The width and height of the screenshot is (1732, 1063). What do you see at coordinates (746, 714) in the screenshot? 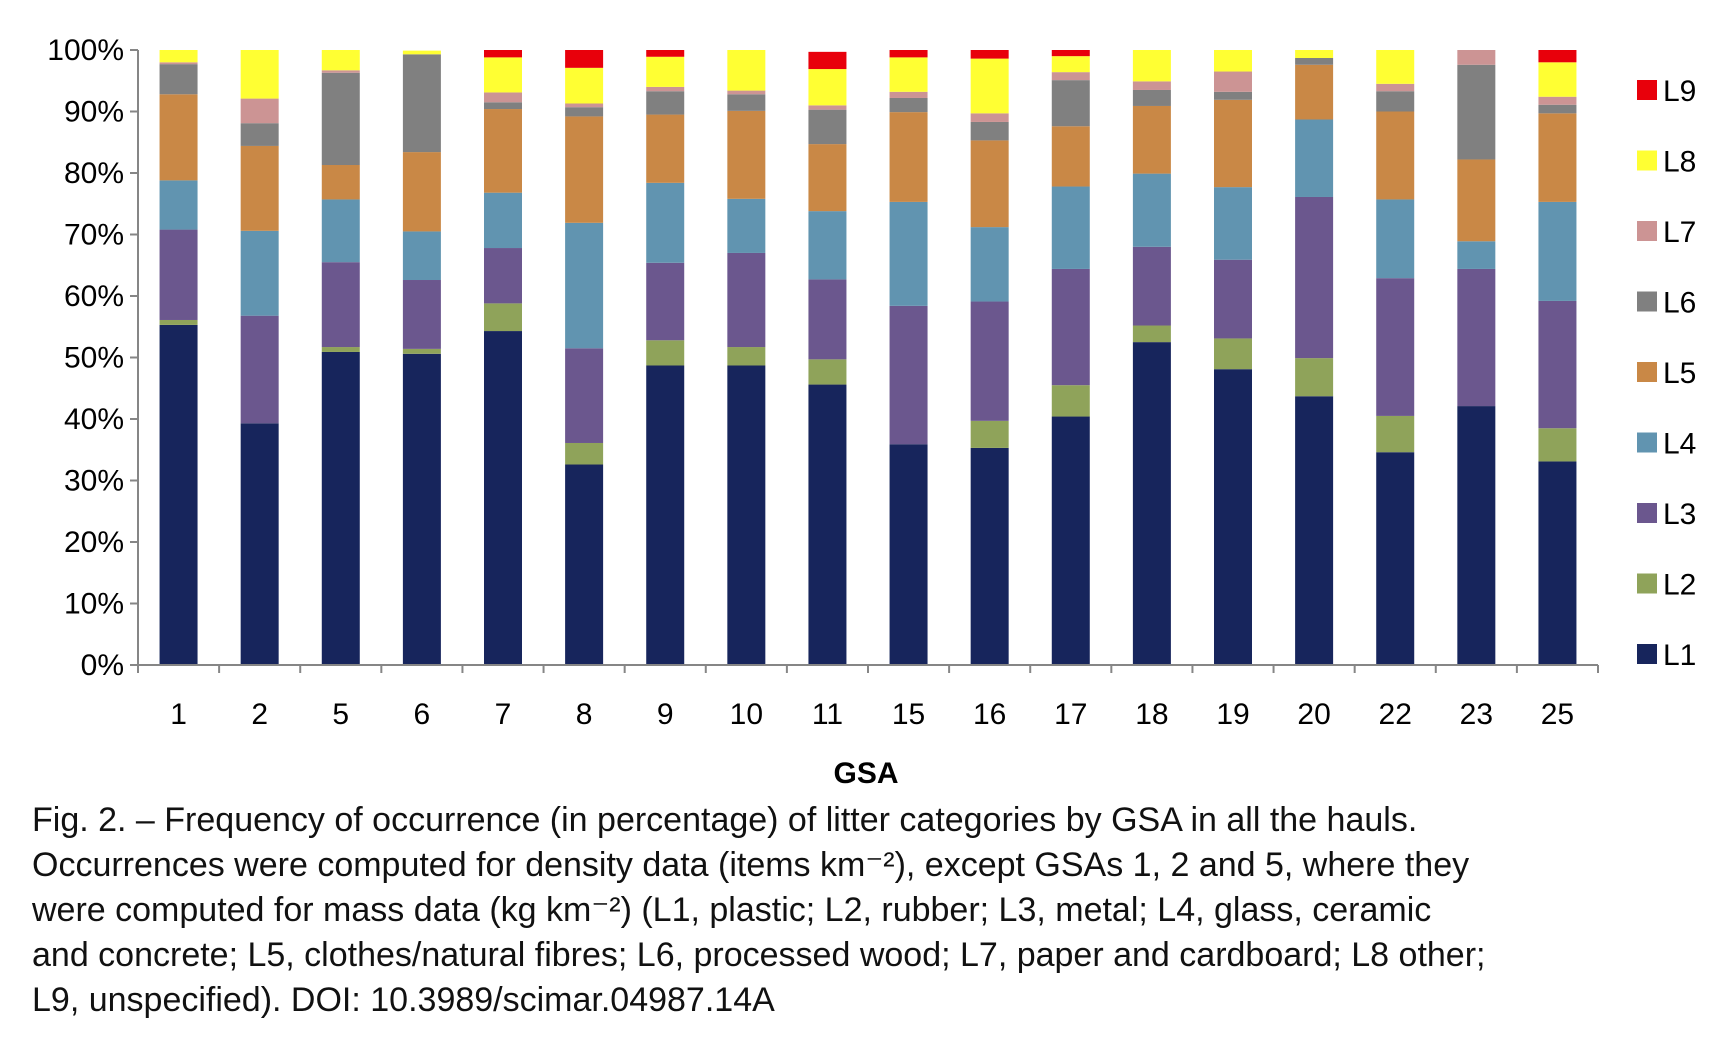
I see `x-tick-label: 10` at bounding box center [746, 714].